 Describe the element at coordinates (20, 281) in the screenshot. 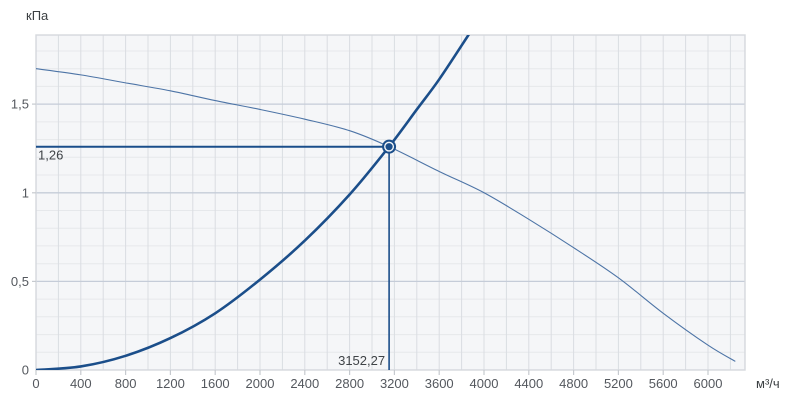

I see `y-tick-label: 0,5` at that location.